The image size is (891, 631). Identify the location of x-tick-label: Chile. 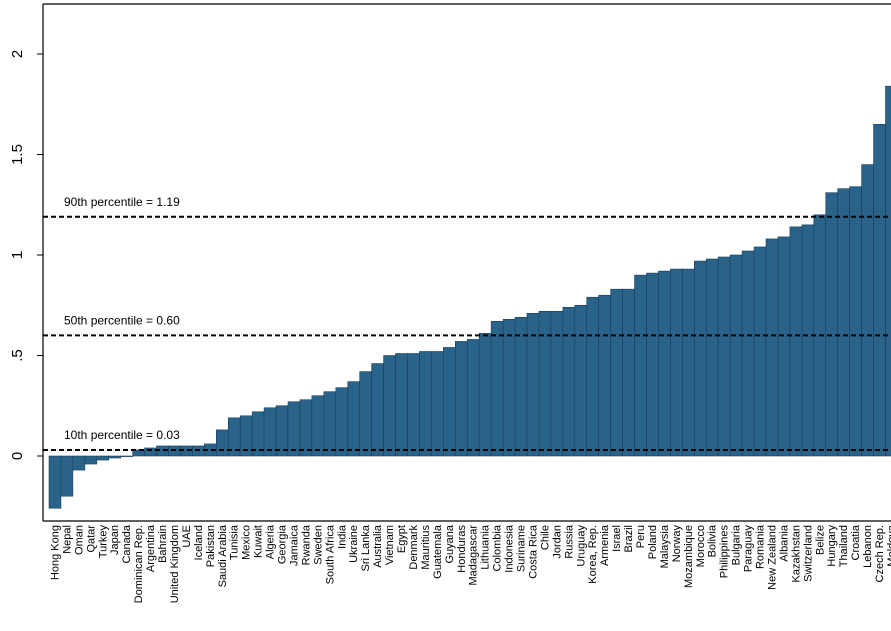
(545, 537).